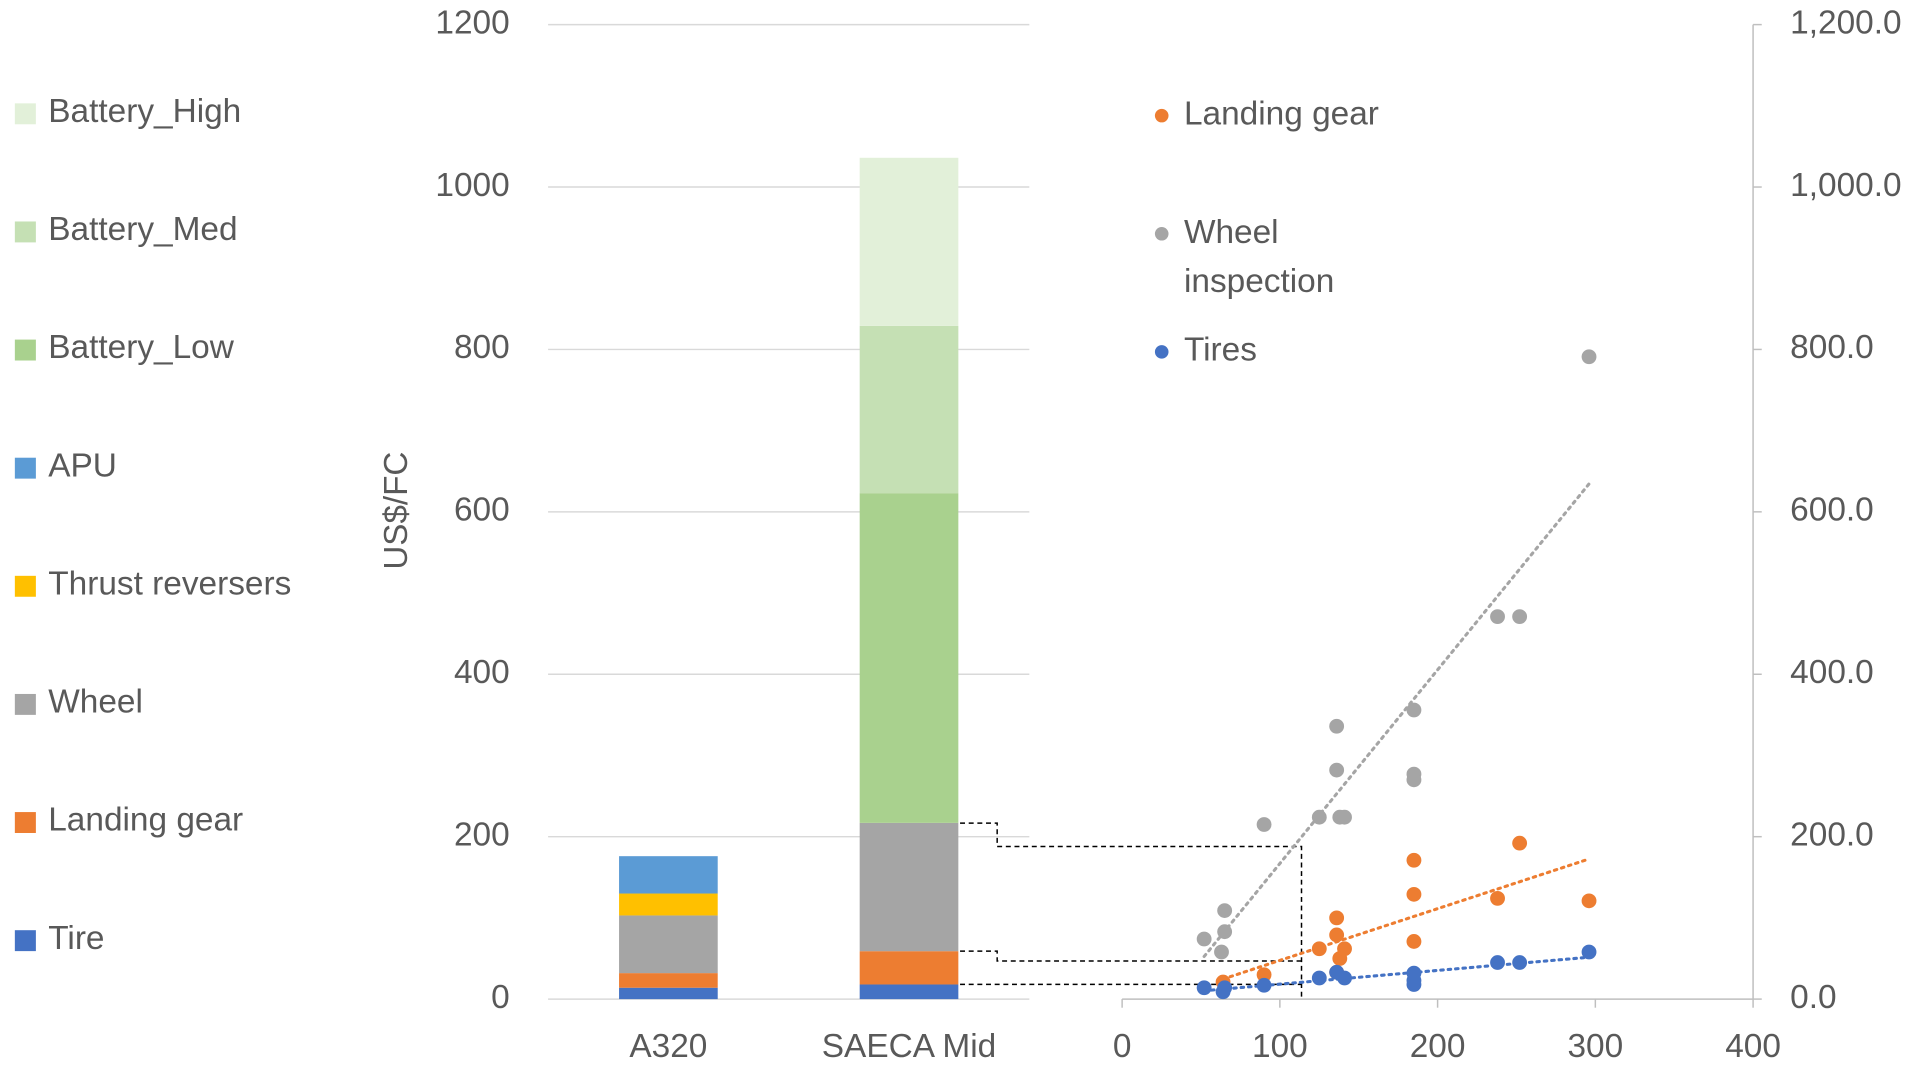  What do you see at coordinates (141, 347) in the screenshot?
I see `legend-label: Battery_Low` at bounding box center [141, 347].